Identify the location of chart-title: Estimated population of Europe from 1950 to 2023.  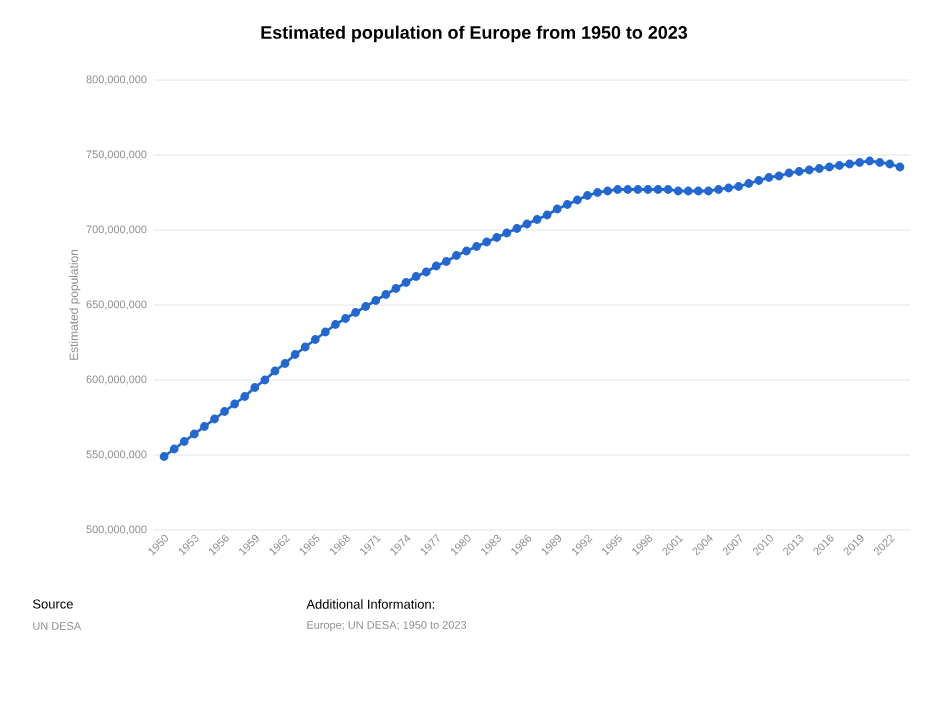
(474, 34).